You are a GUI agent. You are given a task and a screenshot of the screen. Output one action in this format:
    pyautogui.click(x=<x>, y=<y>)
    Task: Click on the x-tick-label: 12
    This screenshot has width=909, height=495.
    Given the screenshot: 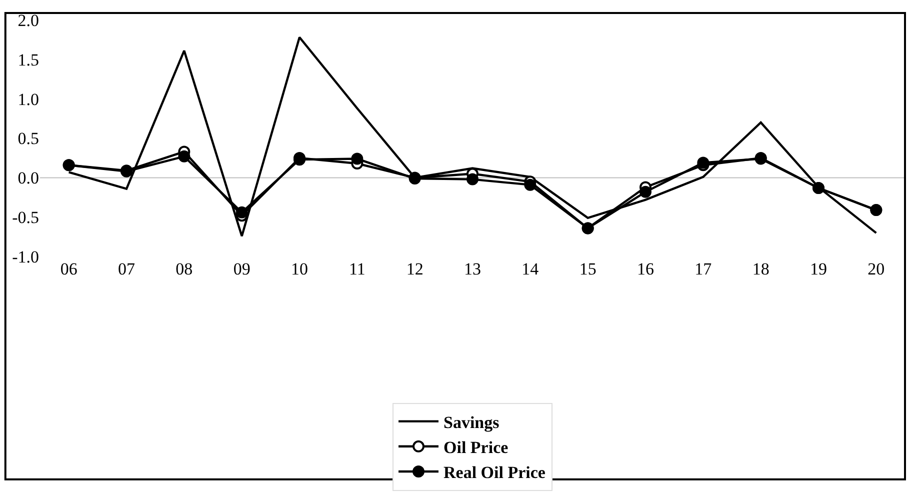 What is the action you would take?
    pyautogui.click(x=415, y=269)
    